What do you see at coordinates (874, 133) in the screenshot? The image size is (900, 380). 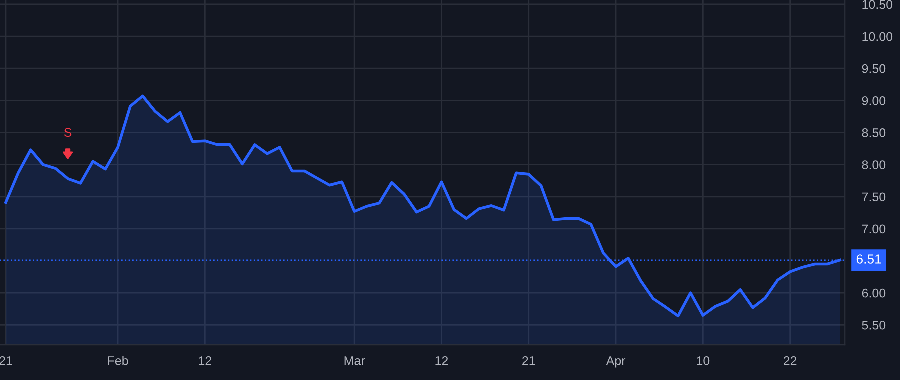 I see `y-tick-label: 8.50` at bounding box center [874, 133].